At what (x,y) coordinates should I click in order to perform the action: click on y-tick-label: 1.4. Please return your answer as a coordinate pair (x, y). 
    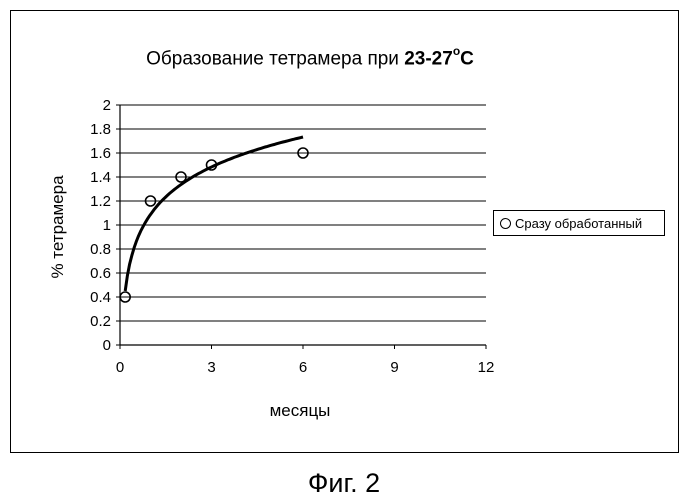
    Looking at the image, I should click on (100, 177).